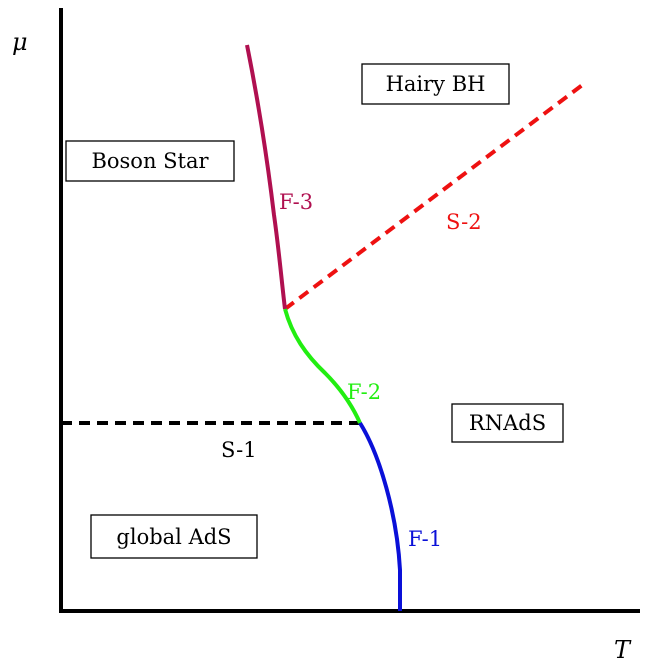  I want to click on boson-star-box, so click(150, 161).